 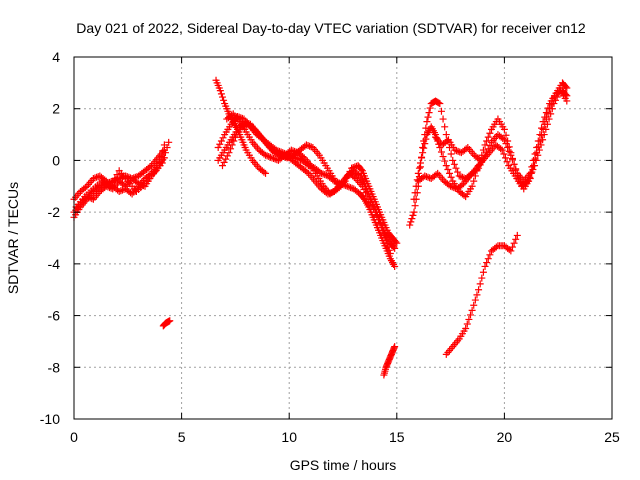 What do you see at coordinates (289, 437) in the screenshot?
I see `x-tick-label: 10` at bounding box center [289, 437].